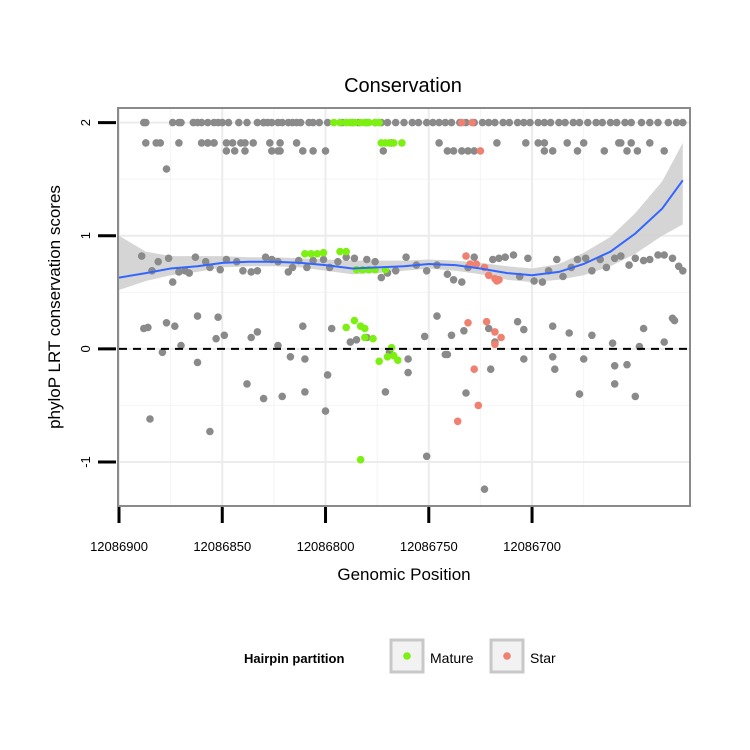  I want to click on x-tick-label: 12086800, so click(326, 546).